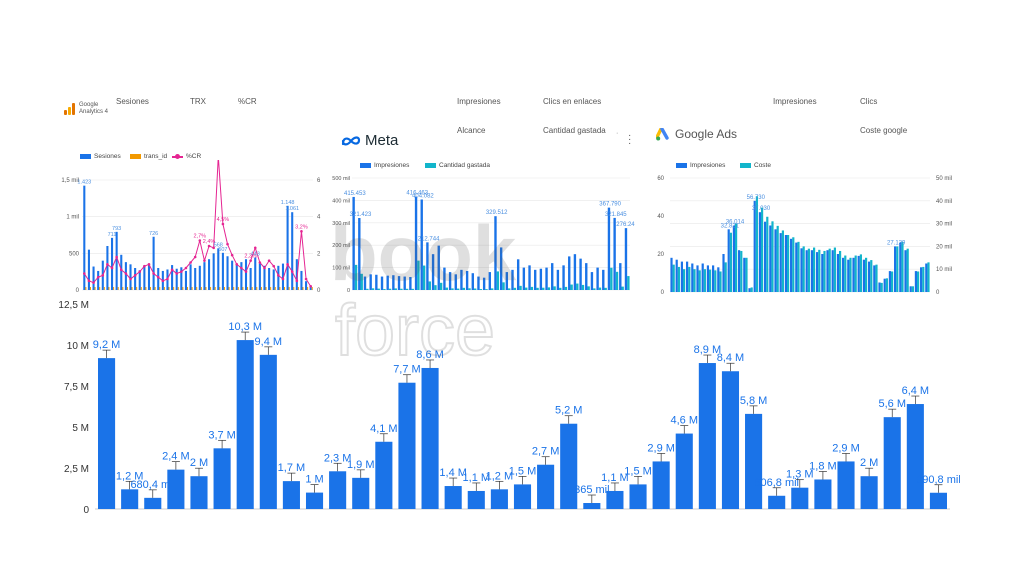  What do you see at coordinates (341, 201) in the screenshot?
I see `meta-y-tick: 400 mil` at bounding box center [341, 201].